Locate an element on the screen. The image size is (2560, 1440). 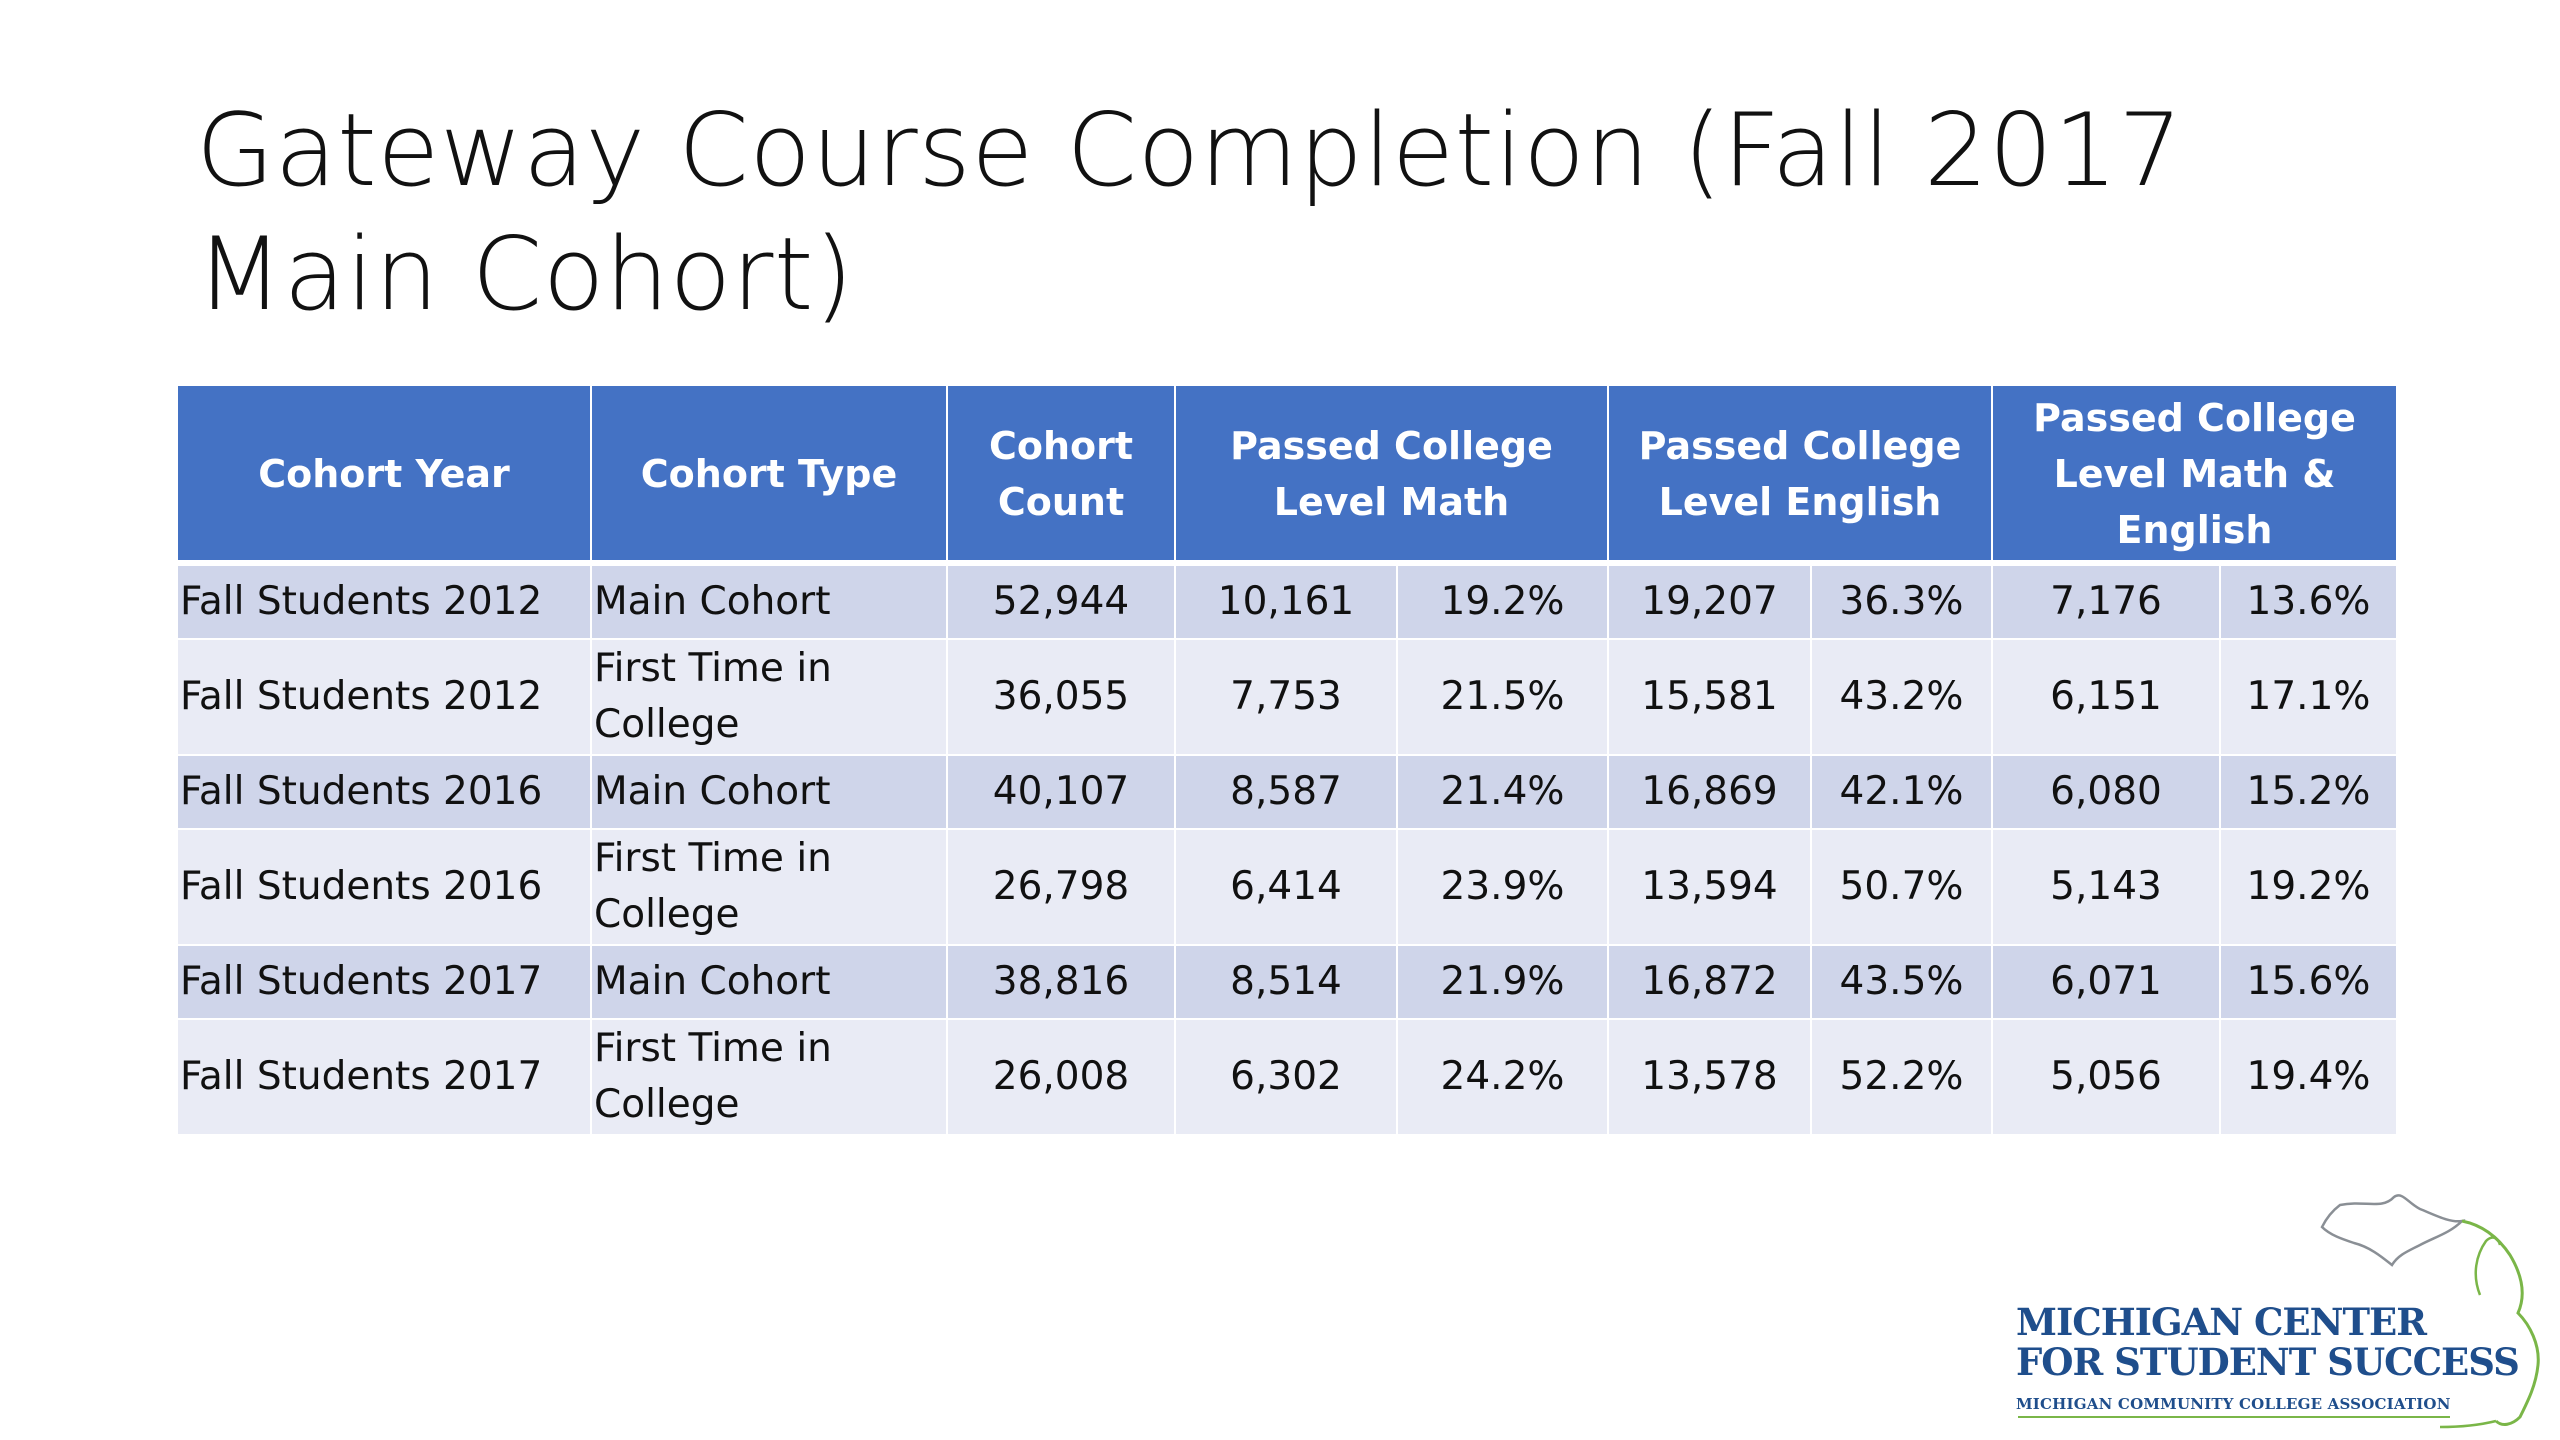
cell-math-count: 8,514 is located at coordinates (1286, 982).